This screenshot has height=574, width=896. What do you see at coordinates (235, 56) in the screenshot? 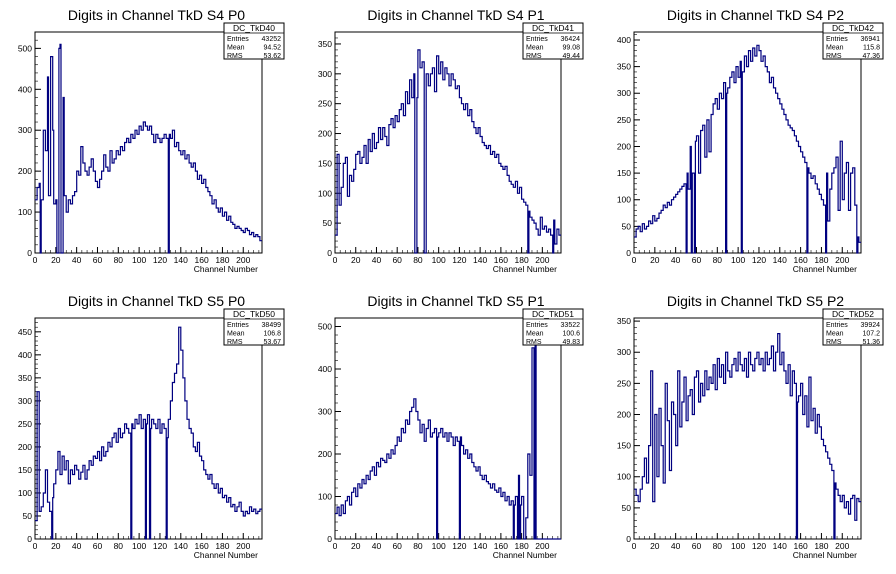
I see `stats-key: RMS` at bounding box center [235, 56].